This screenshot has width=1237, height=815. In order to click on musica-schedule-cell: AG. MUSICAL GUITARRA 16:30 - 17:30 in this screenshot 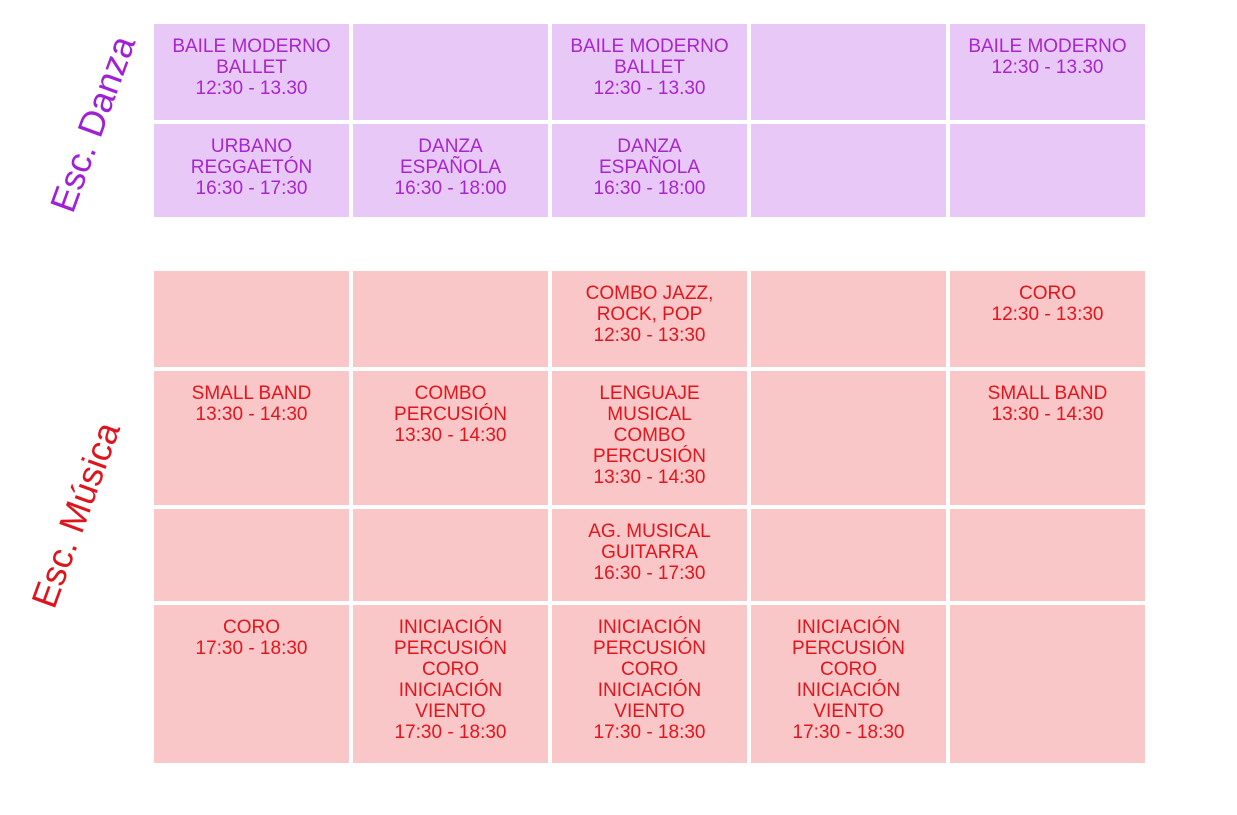, I will do `click(649, 555)`.